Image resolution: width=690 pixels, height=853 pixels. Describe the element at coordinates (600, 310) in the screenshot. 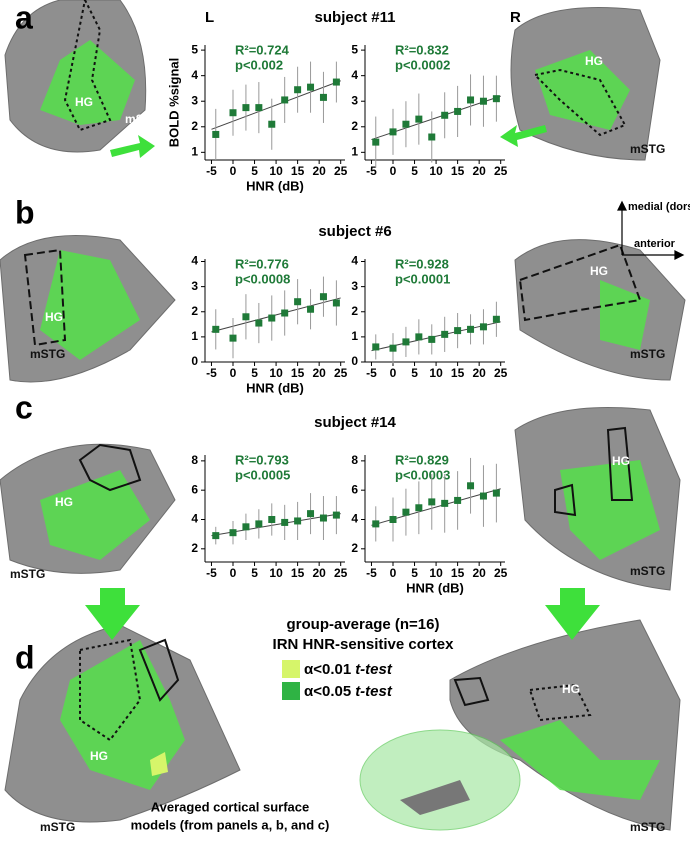

I see `brain-b-right` at that location.